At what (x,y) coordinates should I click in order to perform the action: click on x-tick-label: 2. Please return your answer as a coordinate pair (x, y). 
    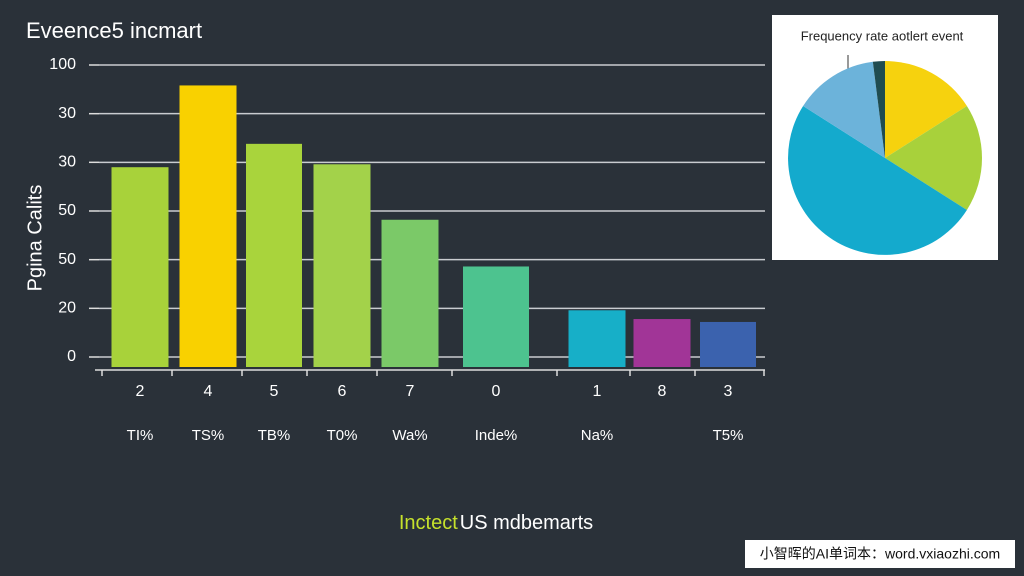
    Looking at the image, I should click on (140, 391).